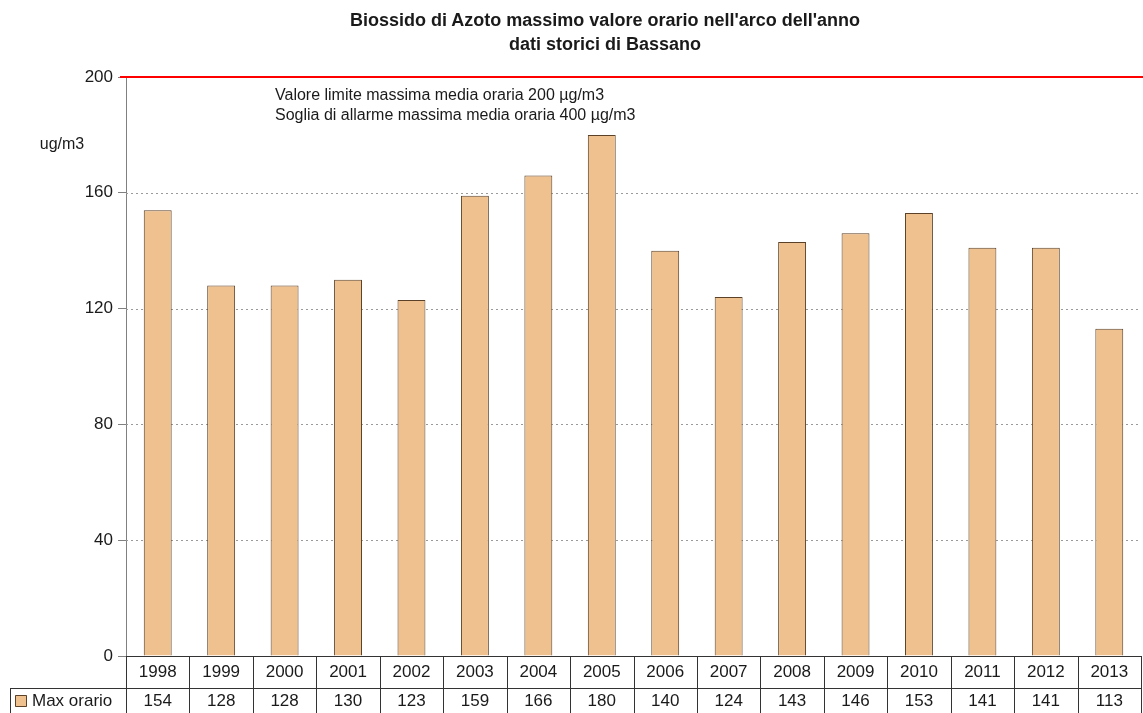  I want to click on data-label: 153, so click(919, 700).